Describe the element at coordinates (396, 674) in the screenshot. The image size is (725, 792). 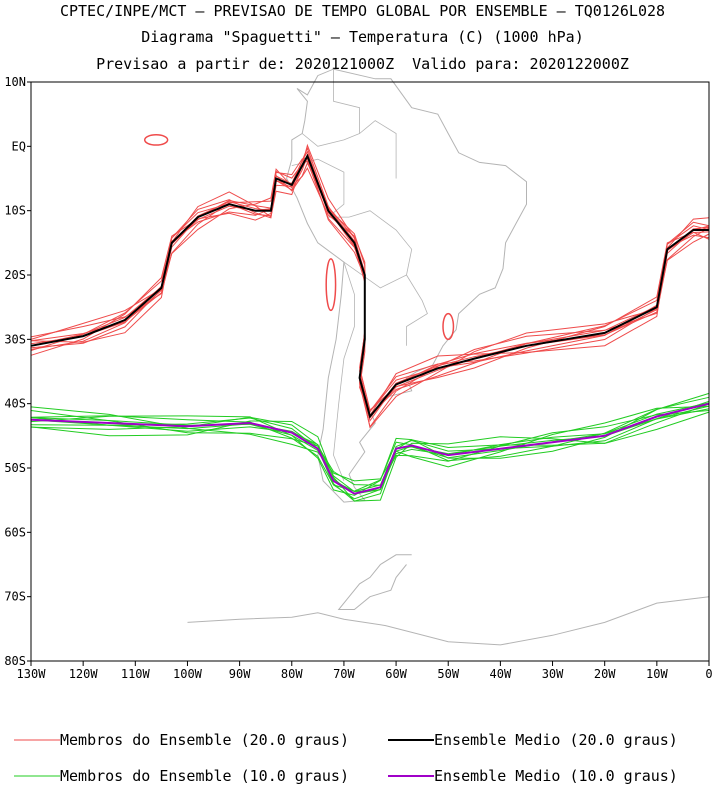
I see `x-tick-label: 60W` at that location.